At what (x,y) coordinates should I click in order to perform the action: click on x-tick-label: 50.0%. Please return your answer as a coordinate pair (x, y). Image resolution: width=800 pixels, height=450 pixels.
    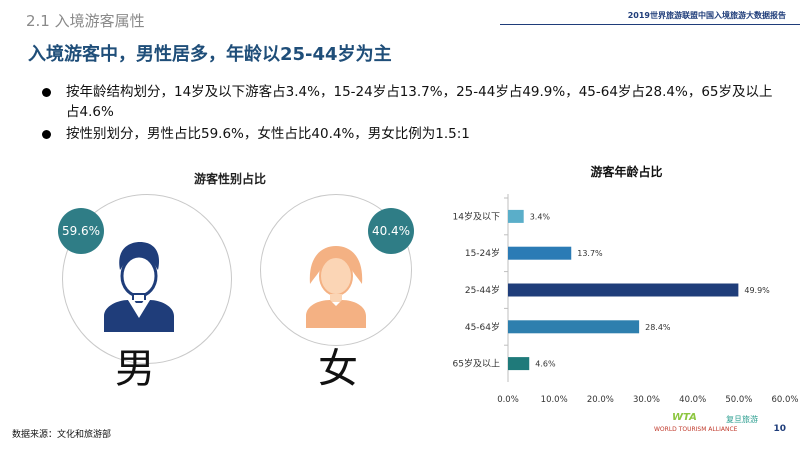
    Looking at the image, I should click on (738, 400).